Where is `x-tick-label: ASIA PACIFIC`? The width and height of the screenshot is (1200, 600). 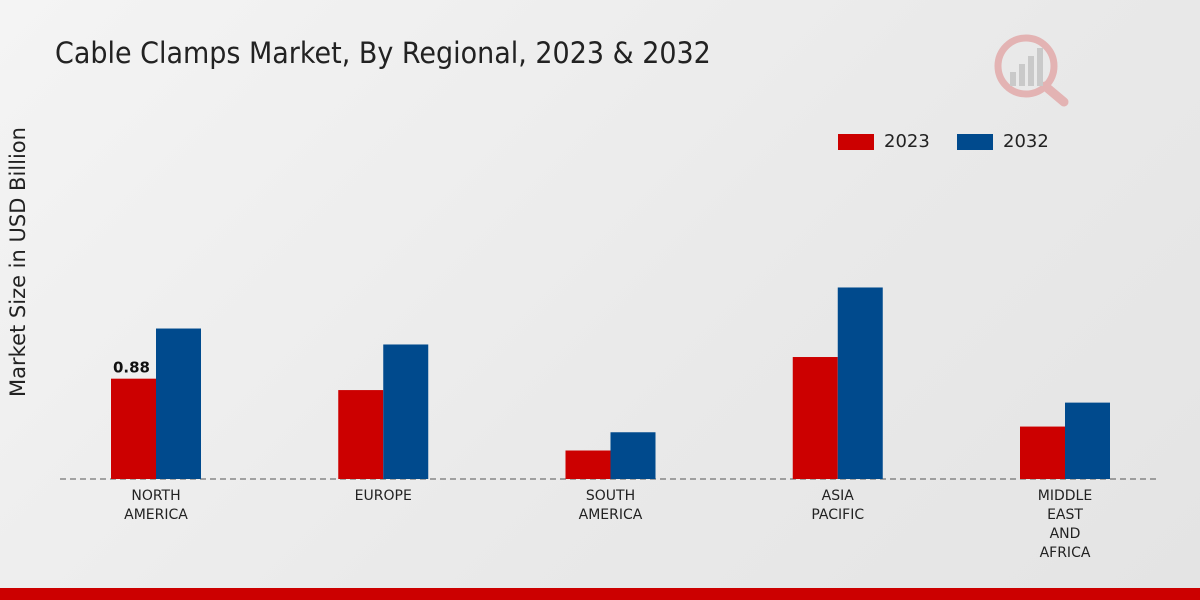
x-tick-label: ASIA PACIFIC is located at coordinates (837, 505).